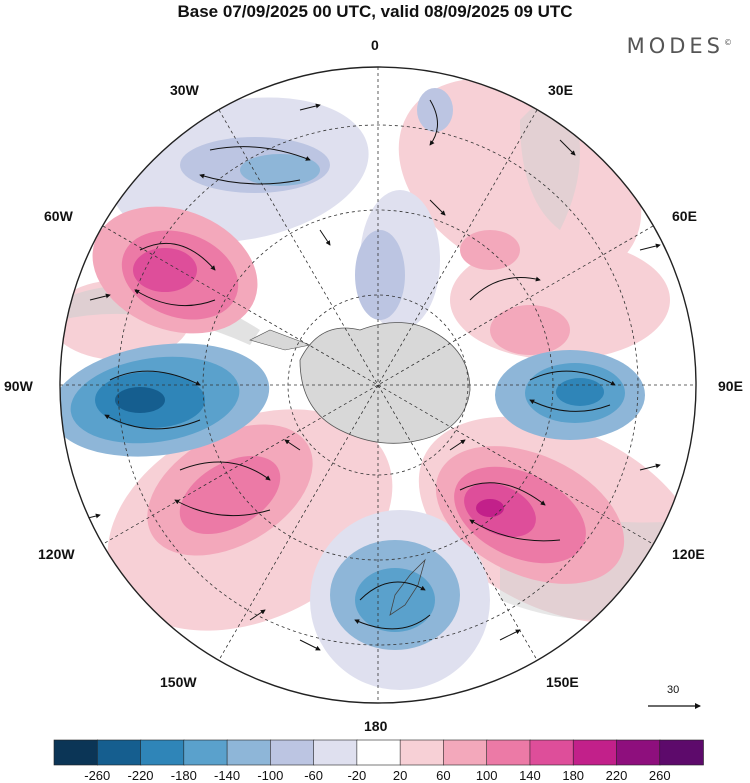  What do you see at coordinates (562, 682) in the screenshot?
I see `lon-label-150e: 150E` at bounding box center [562, 682].